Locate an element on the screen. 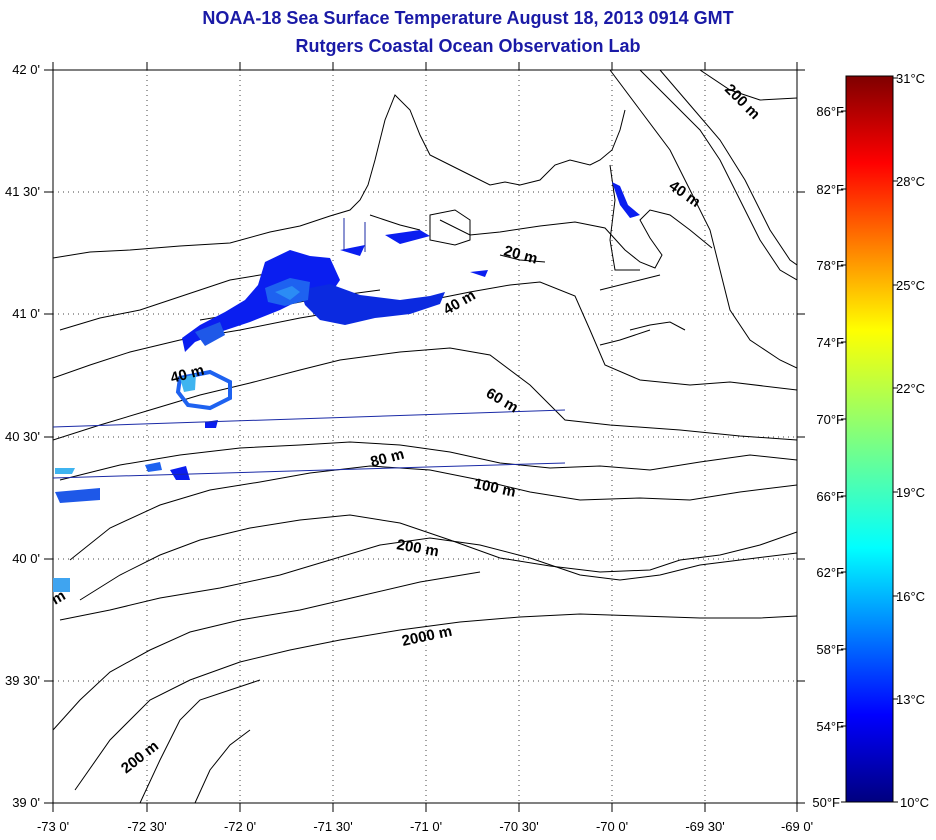  lon-label: -70 30' is located at coordinates (518, 826).